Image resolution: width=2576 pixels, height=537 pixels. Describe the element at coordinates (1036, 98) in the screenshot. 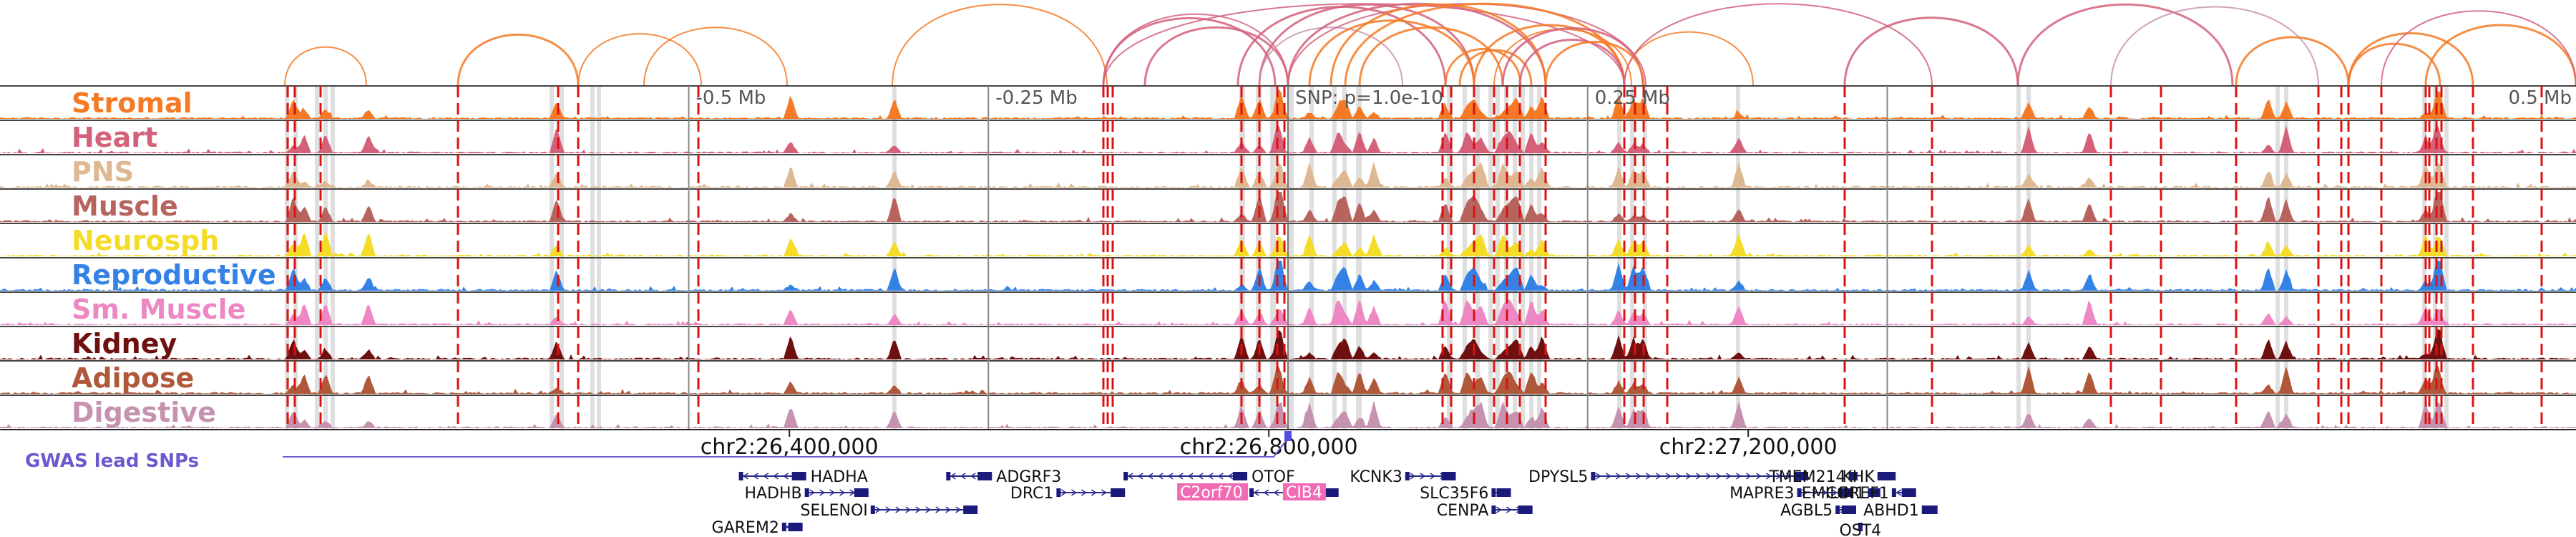

I see `scale-label: -0.25 Mb` at that location.